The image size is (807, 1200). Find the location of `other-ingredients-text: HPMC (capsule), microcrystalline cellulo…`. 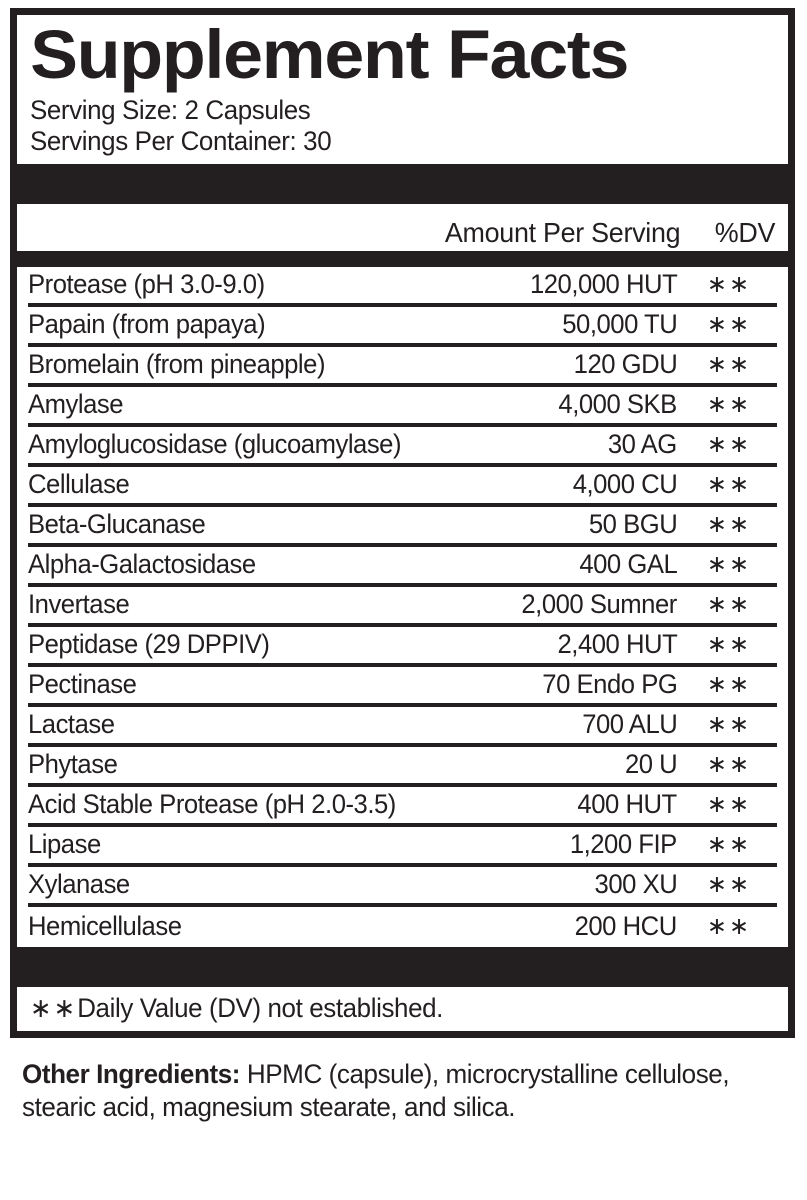

other-ingredients-text: HPMC (capsule), microcrystalline cellulo… is located at coordinates (376, 1090).